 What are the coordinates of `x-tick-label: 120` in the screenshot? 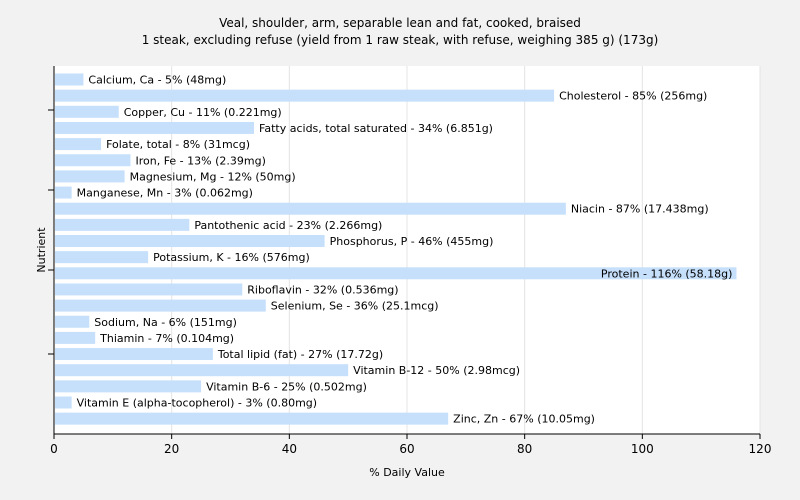 It's located at (760, 449).